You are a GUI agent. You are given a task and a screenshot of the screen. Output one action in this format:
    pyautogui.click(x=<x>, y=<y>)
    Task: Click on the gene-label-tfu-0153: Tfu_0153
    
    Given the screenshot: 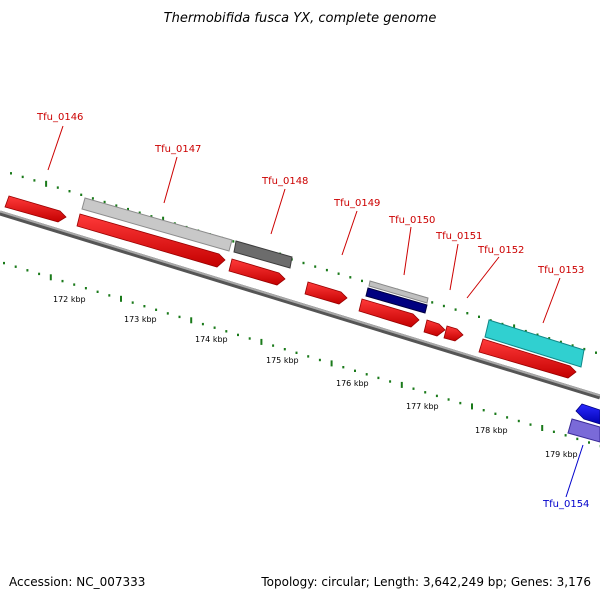 What is the action you would take?
    pyautogui.click(x=560, y=270)
    